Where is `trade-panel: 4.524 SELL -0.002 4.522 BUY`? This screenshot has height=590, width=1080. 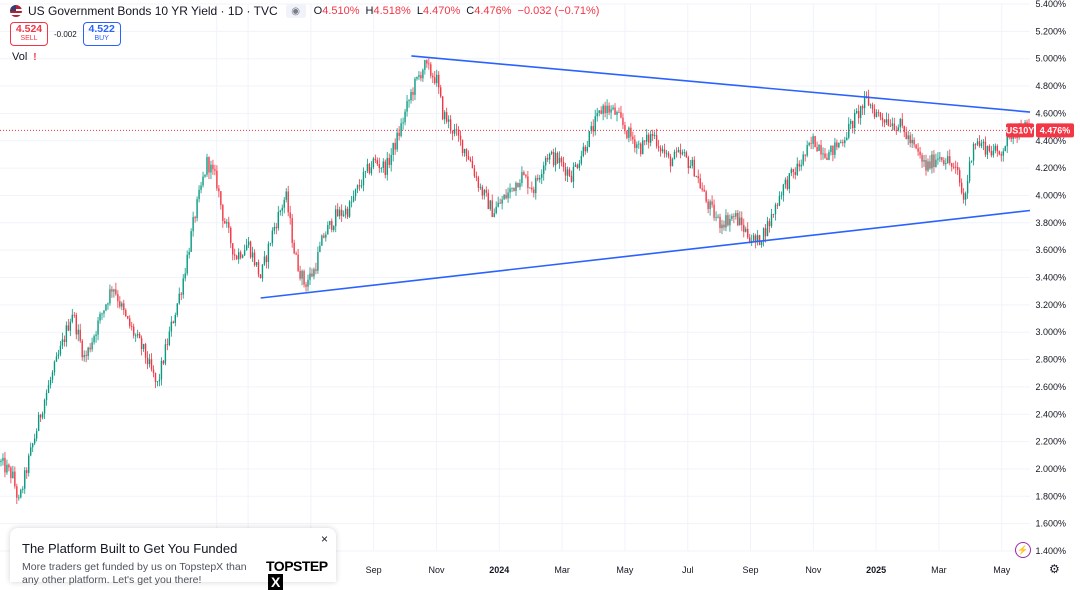
trade-panel: 4.524 SELL -0.002 4.522 BUY is located at coordinates (65, 34).